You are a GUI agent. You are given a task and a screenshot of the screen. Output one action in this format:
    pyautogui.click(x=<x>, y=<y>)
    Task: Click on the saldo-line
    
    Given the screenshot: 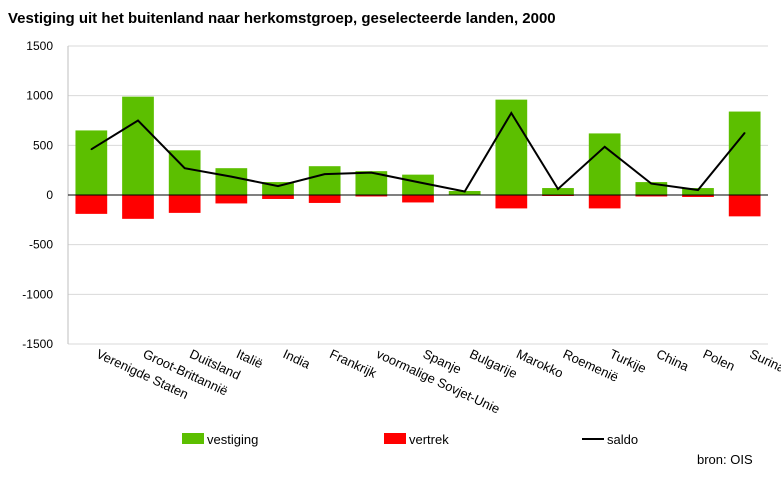 What is the action you would take?
    pyautogui.click(x=418, y=152)
    